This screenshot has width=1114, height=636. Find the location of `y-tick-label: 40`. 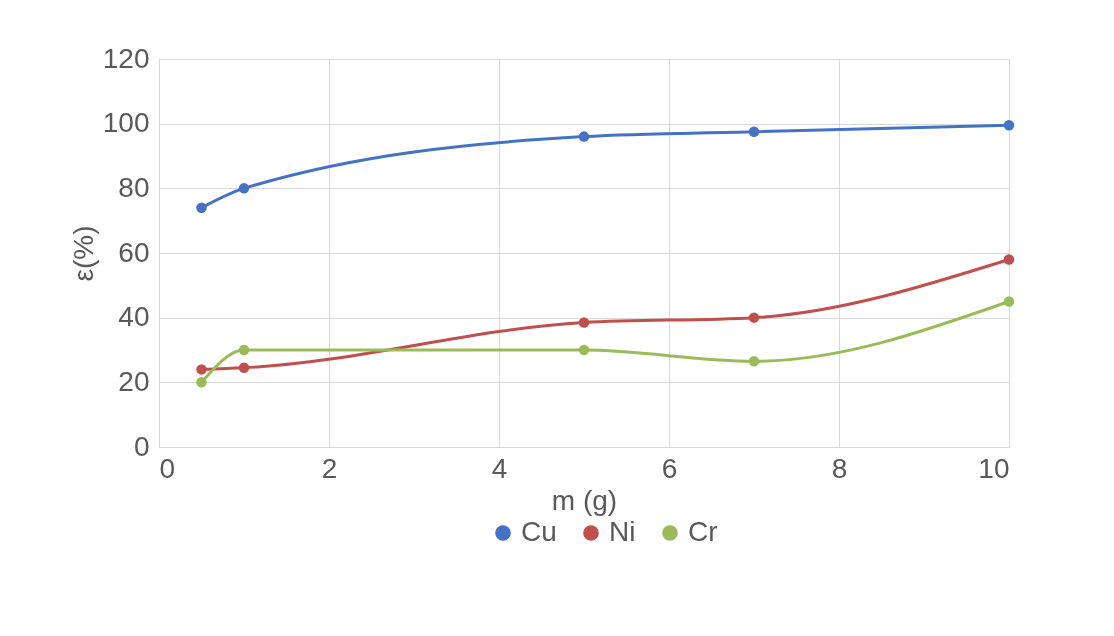

y-tick-label: 40 is located at coordinates (134, 317).